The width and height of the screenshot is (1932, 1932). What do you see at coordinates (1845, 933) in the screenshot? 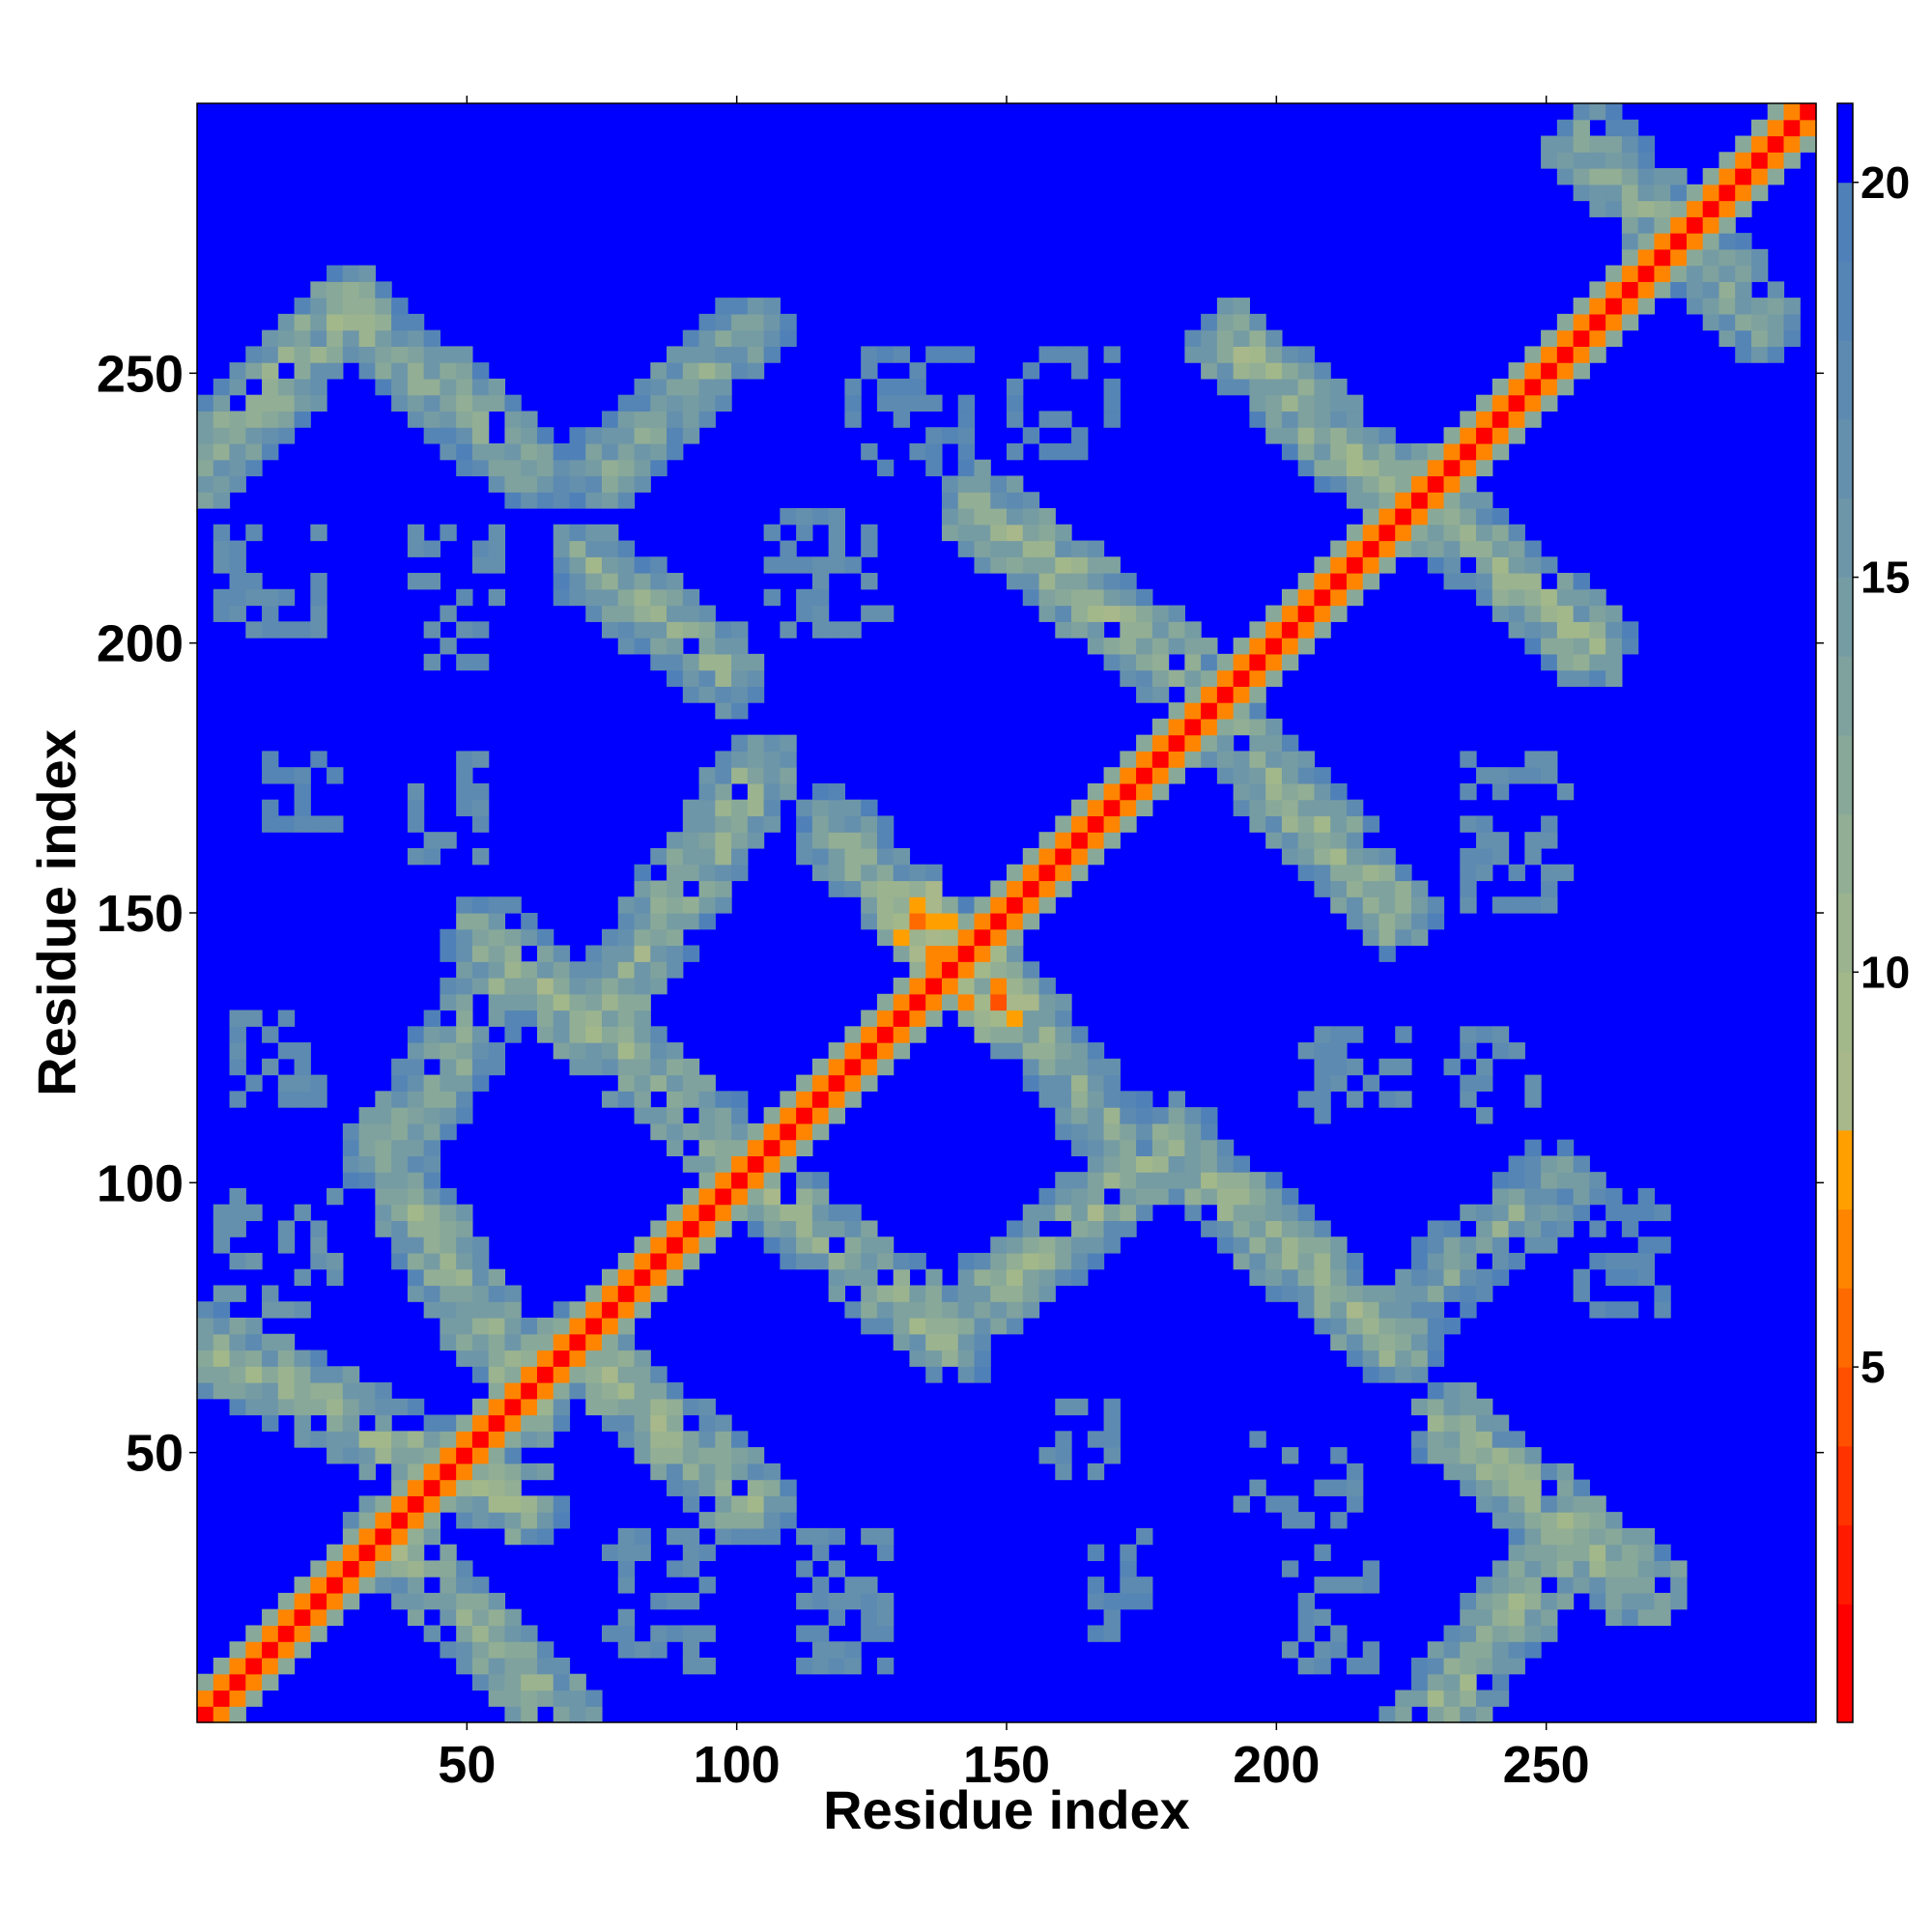
I see `colorbar-segment` at bounding box center [1845, 933].